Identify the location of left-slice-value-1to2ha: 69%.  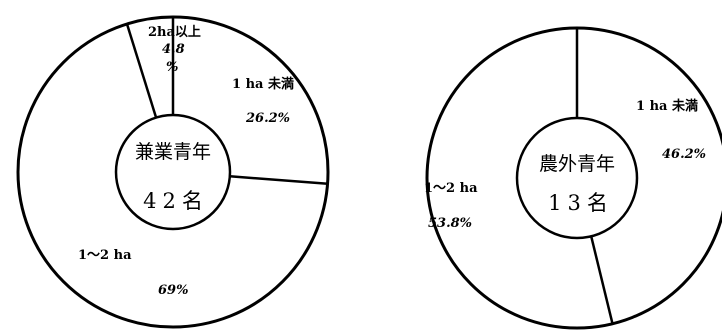
(173, 290).